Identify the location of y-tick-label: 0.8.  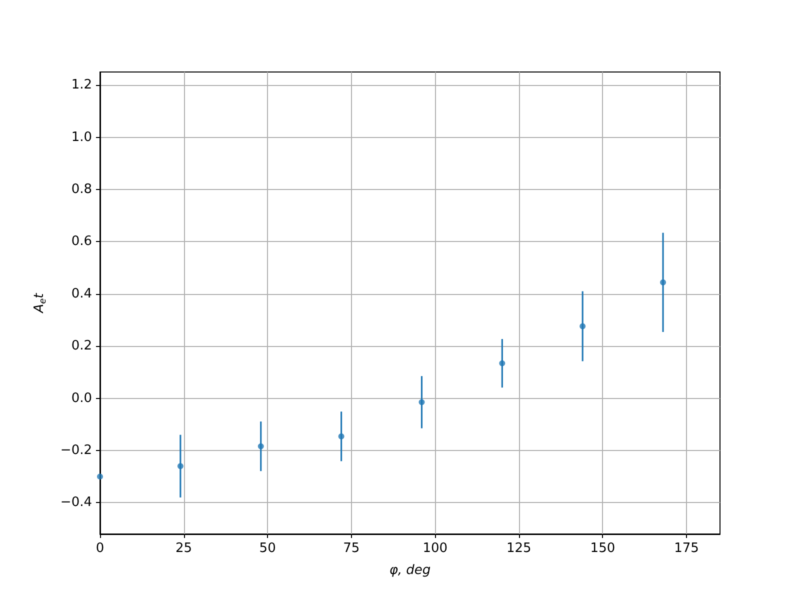
(81, 189).